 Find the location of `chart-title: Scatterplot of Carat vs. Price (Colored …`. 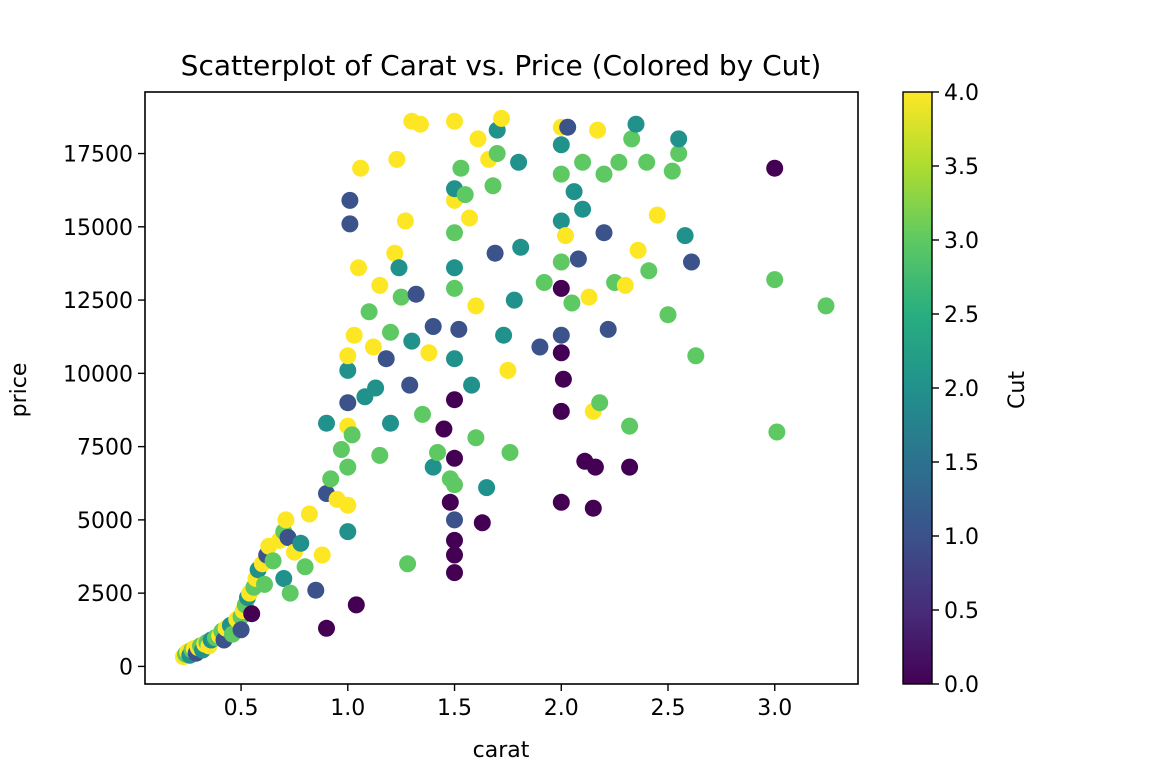

chart-title: Scatterplot of Carat vs. Price (Colored … is located at coordinates (501, 65).